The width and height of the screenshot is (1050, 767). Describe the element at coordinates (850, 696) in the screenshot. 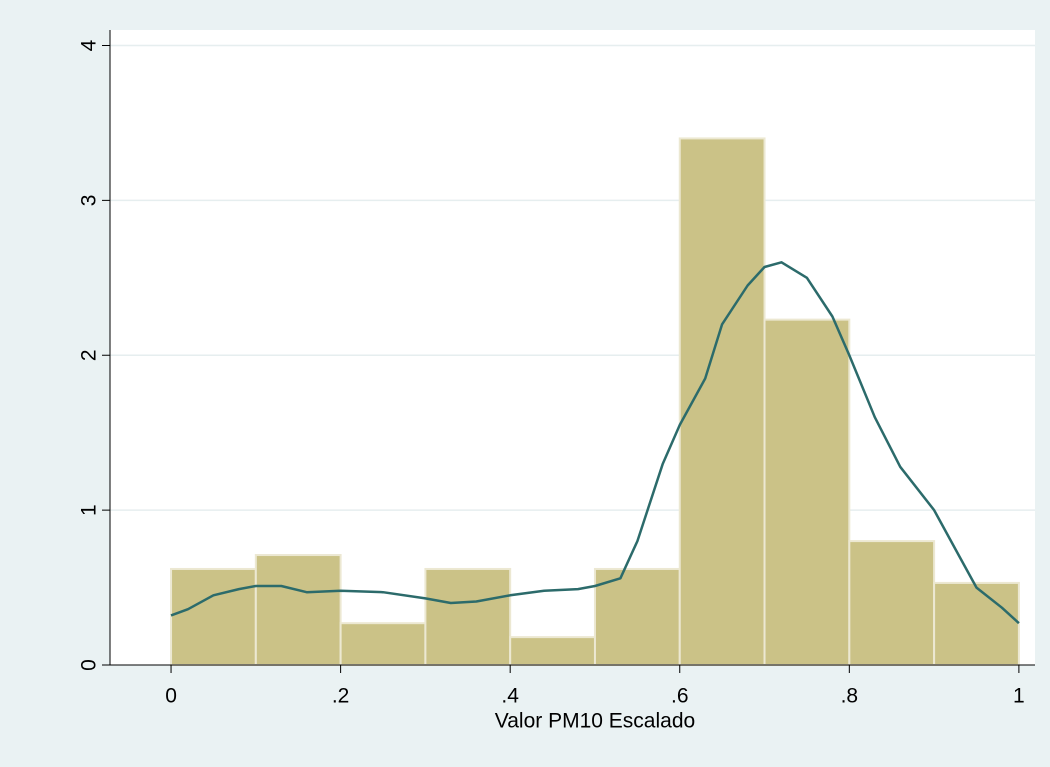

I see `x-tick-label: .8` at that location.